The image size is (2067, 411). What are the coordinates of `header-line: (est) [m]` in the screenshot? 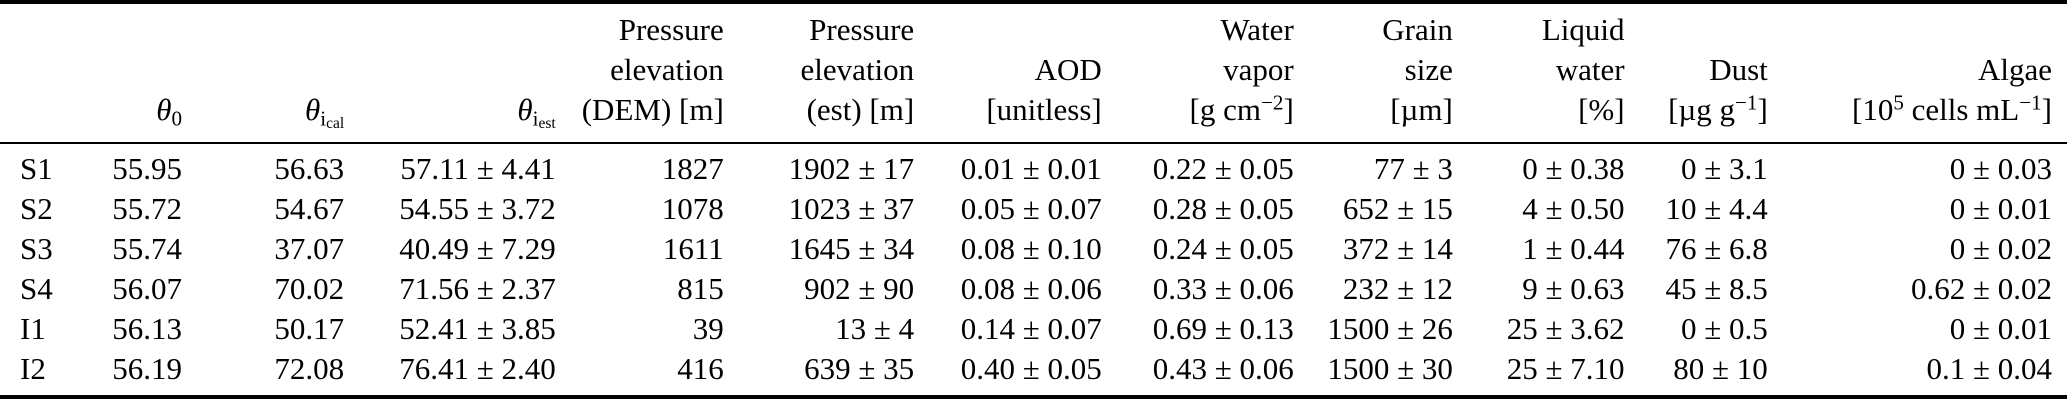 It's located at (832, 110).